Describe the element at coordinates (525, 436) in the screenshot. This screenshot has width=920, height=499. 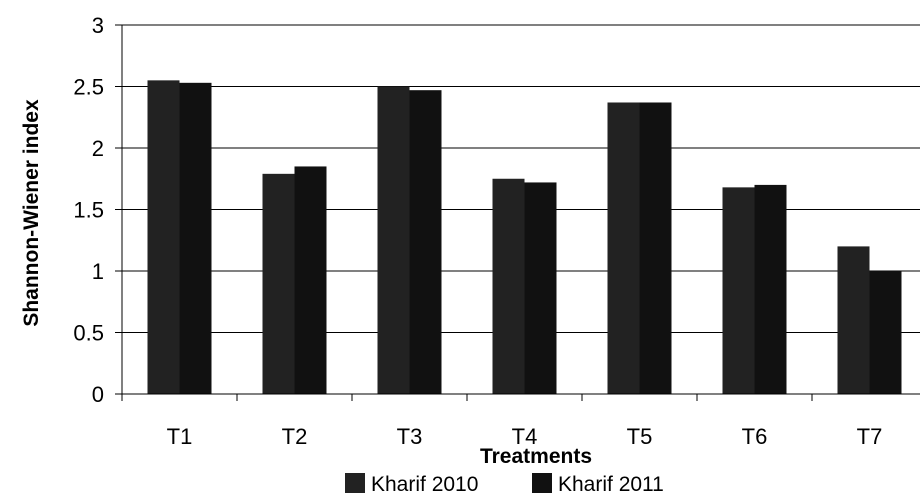
I see `x-tick-label: T4` at that location.